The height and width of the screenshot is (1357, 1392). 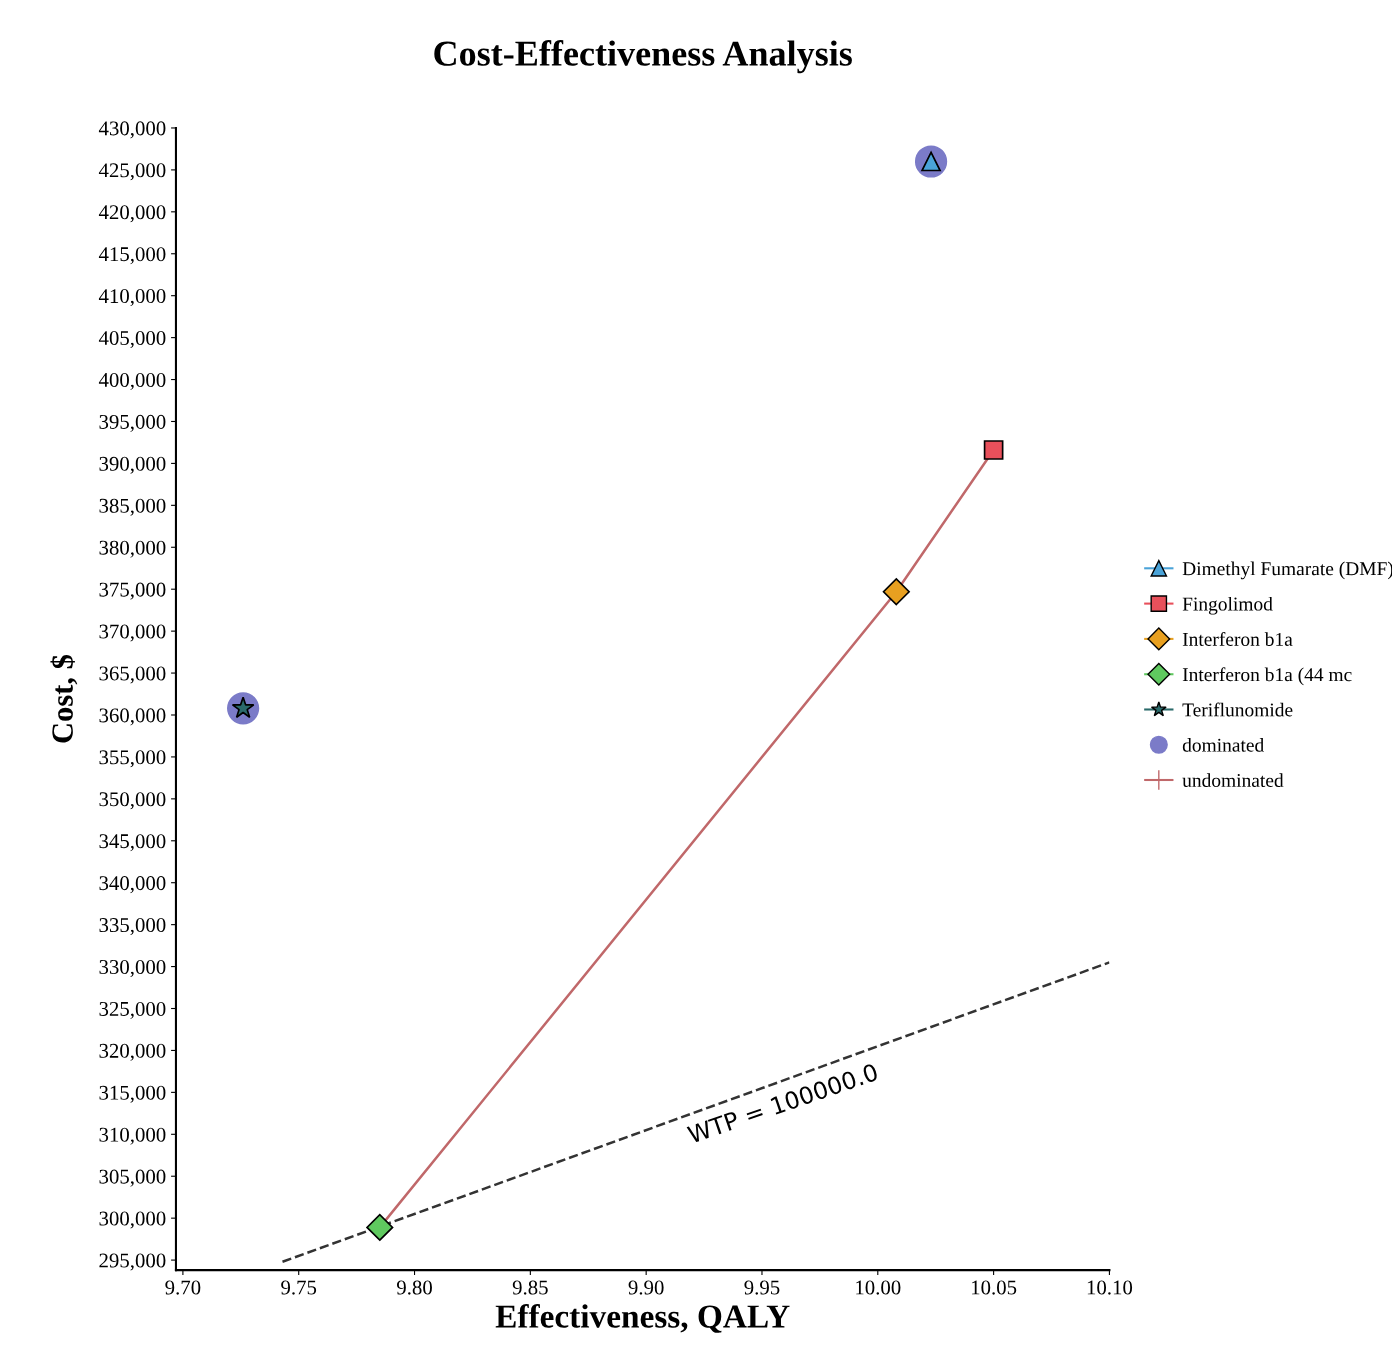 What do you see at coordinates (132, 1094) in the screenshot?
I see `y-tick-label: 315,000` at bounding box center [132, 1094].